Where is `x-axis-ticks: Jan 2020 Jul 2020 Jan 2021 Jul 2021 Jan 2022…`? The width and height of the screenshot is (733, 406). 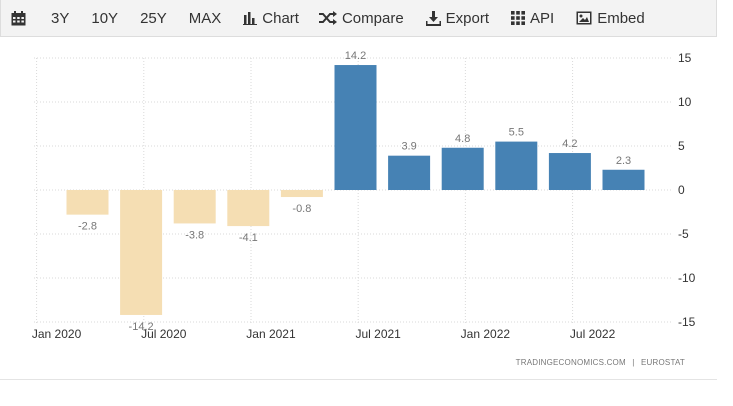
x-axis-ticks: Jan 2020 Jul 2020 Jan 2021 Jul 2021 Jan 2022… is located at coordinates (324, 334).